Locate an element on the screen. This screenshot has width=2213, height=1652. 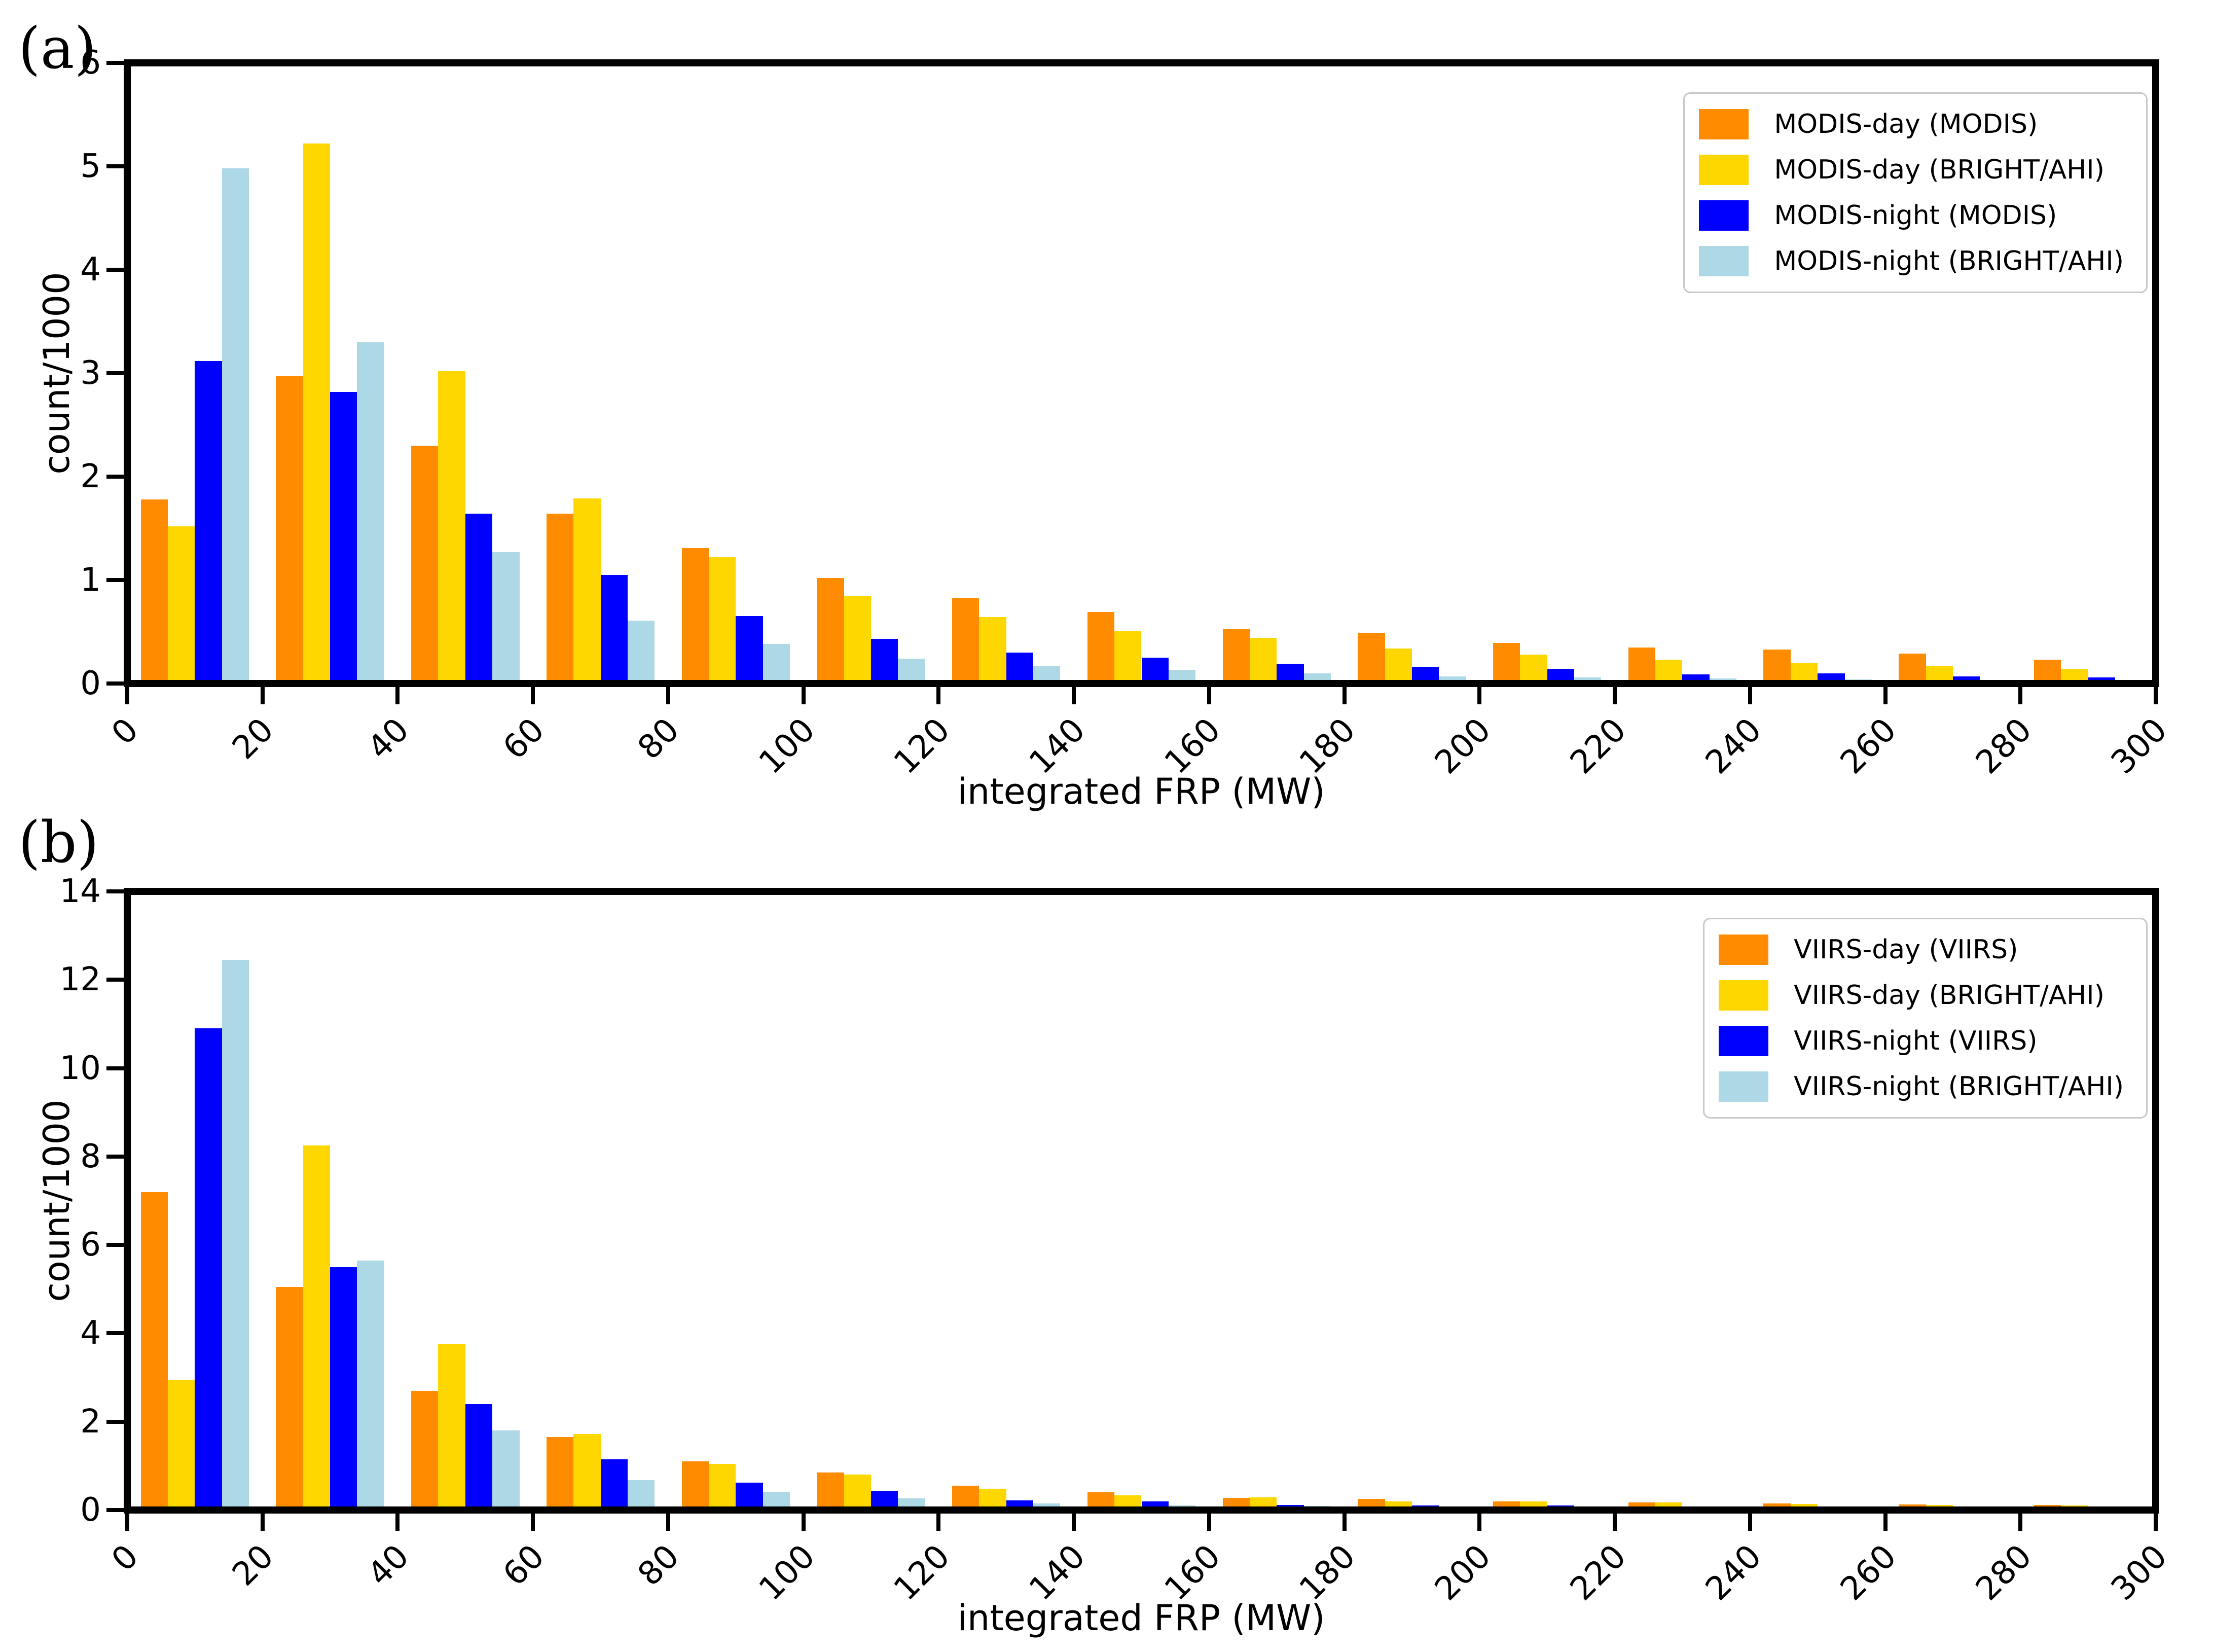
bar-modis-day-bright-ahi--bin3 is located at coordinates (587, 591).